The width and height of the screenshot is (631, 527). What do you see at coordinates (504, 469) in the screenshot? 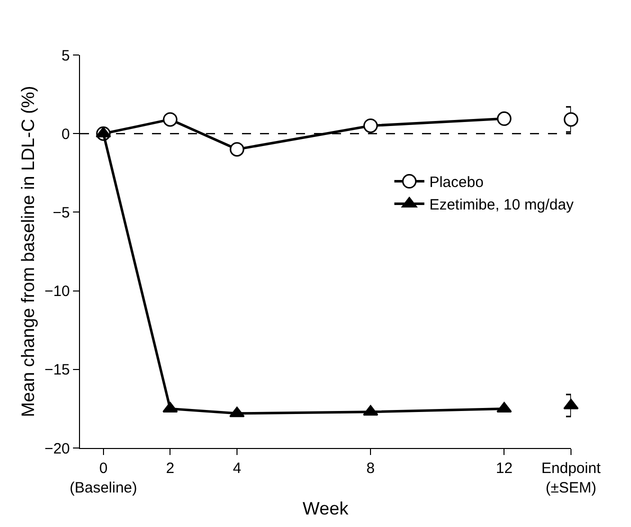
I see `x-tick-label: 12` at bounding box center [504, 469].